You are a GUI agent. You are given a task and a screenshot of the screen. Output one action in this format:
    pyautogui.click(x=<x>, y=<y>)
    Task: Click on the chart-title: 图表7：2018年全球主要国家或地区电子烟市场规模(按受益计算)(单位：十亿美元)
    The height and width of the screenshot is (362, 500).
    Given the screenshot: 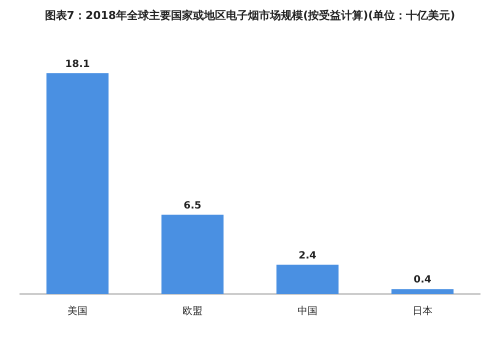 What is the action you would take?
    pyautogui.click(x=250, y=15)
    